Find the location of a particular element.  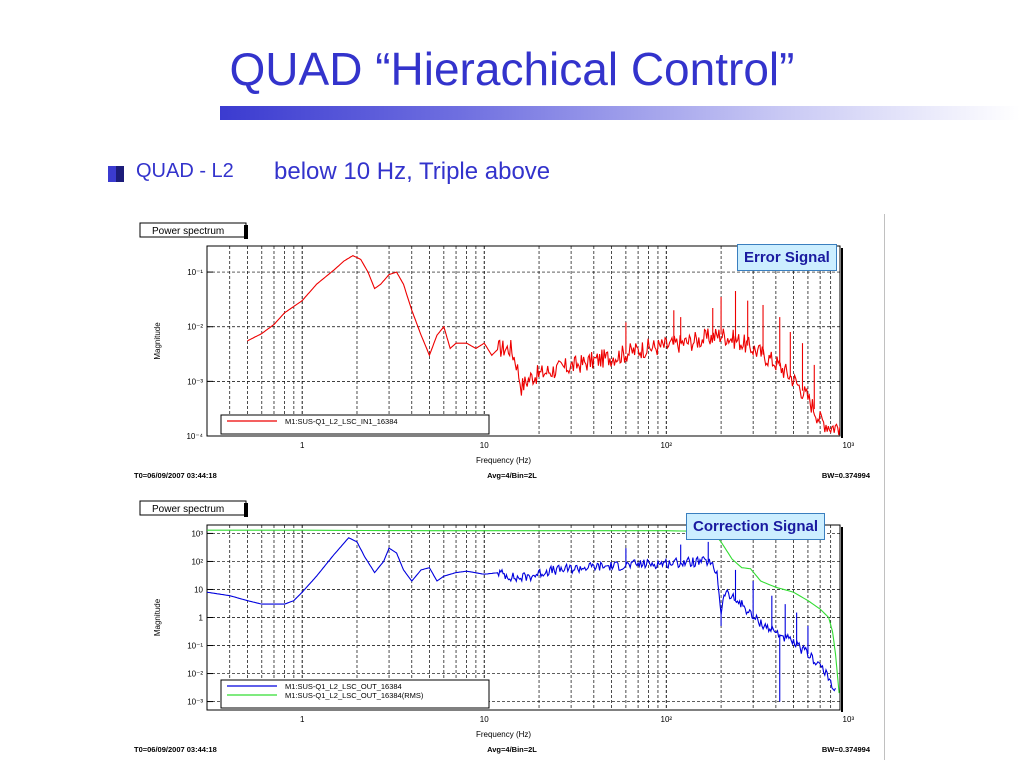

correction-signal-label: Correction Signal is located at coordinates (756, 526).